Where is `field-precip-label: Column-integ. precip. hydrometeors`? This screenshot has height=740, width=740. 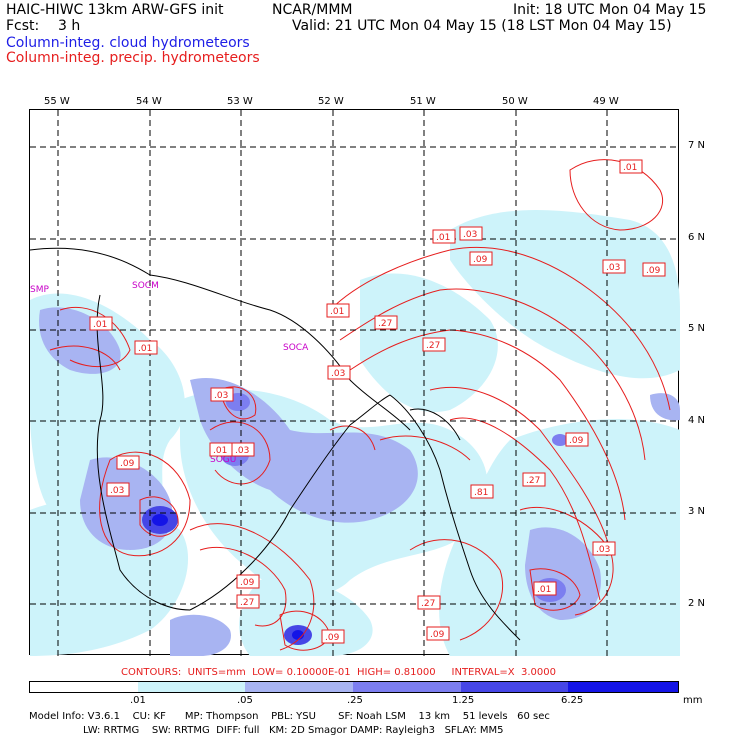
field-precip-label: Column-integ. precip. hydrometeors is located at coordinates (133, 58).